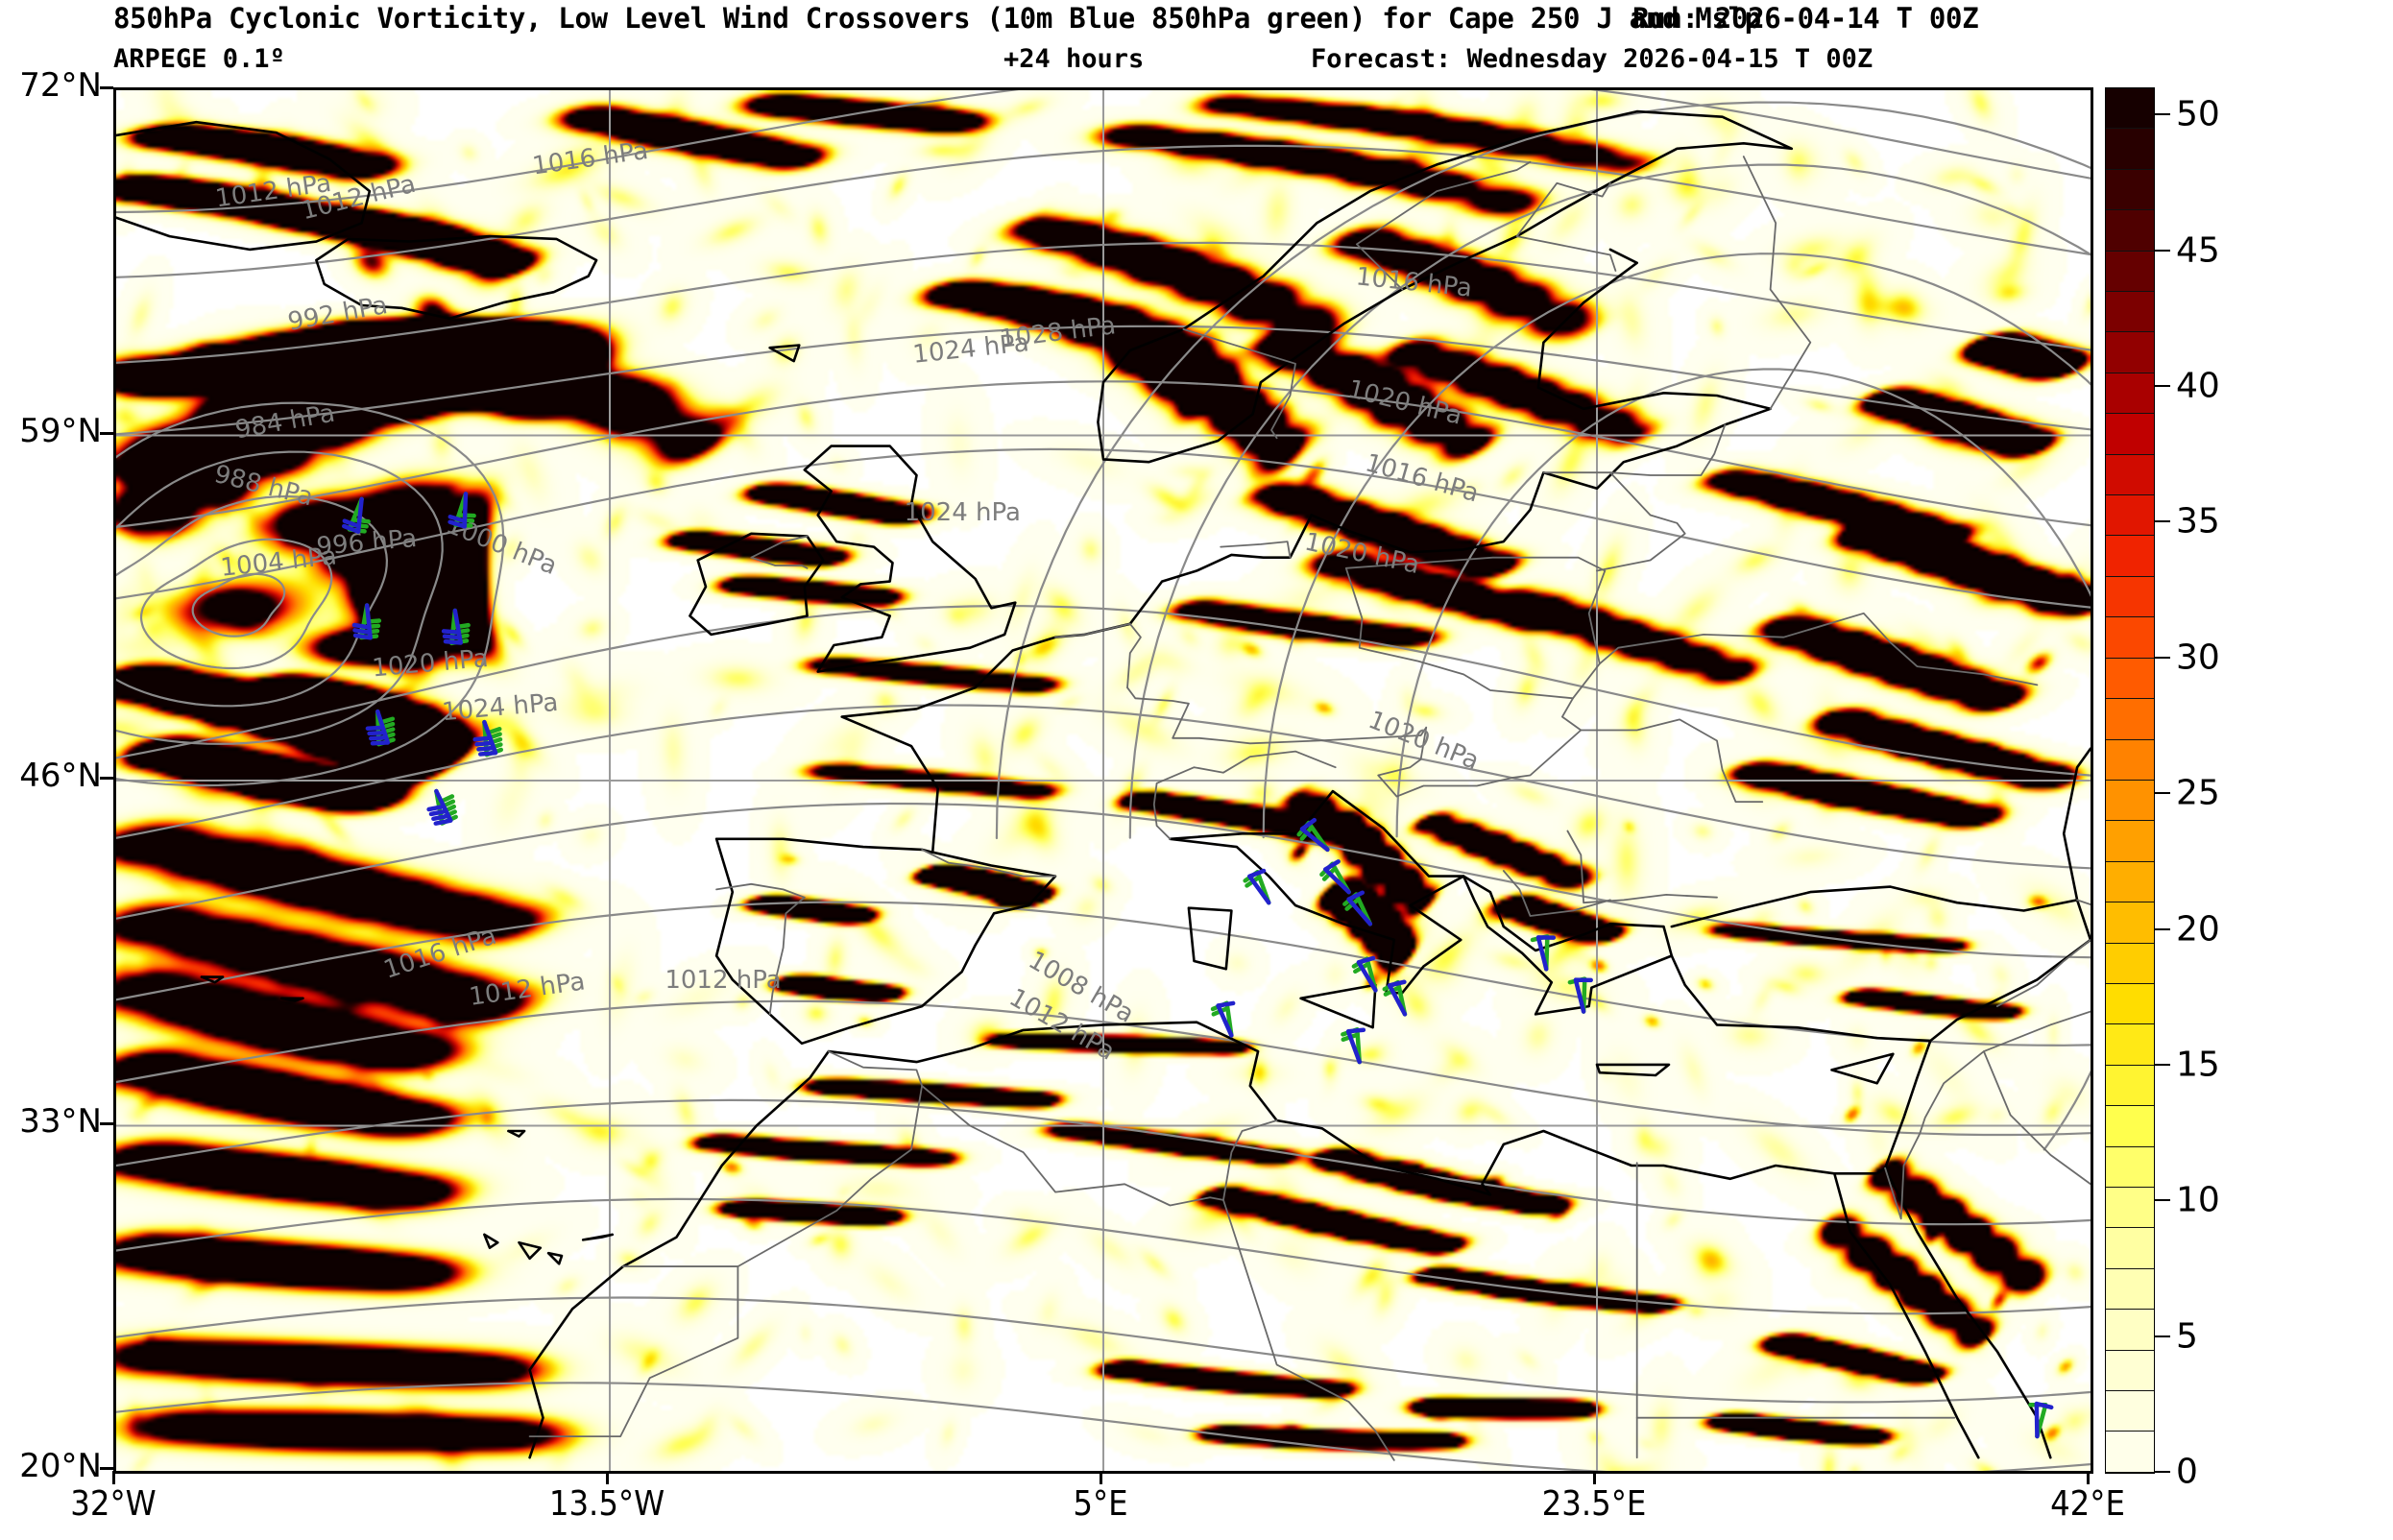 The height and width of the screenshot is (1540, 2393). What do you see at coordinates (1541, 401) in the screenshot?
I see `coastline-balticE` at bounding box center [1541, 401].